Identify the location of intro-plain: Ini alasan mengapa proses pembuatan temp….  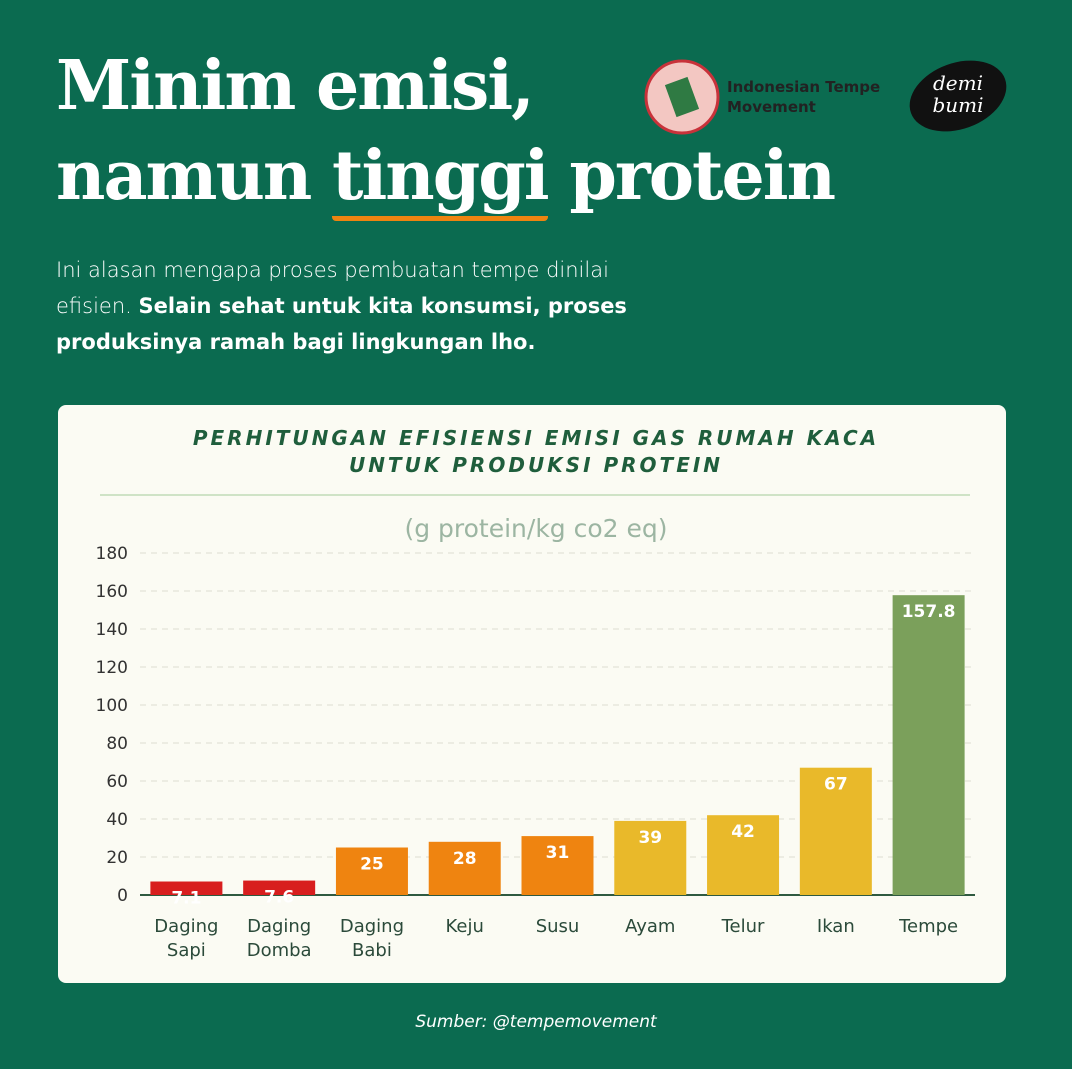
(332, 288).